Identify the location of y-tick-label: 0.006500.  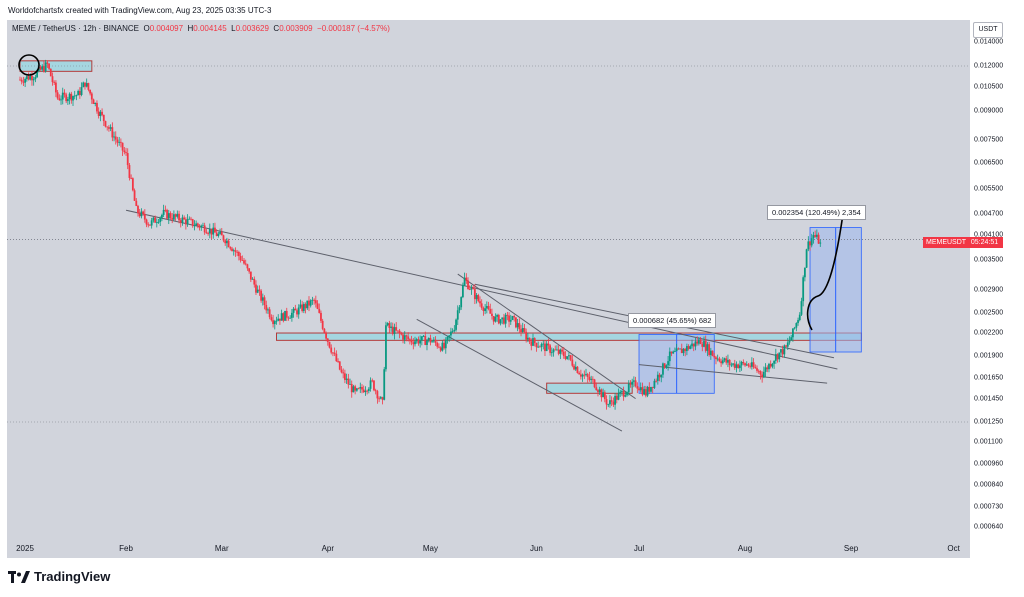
(989, 162).